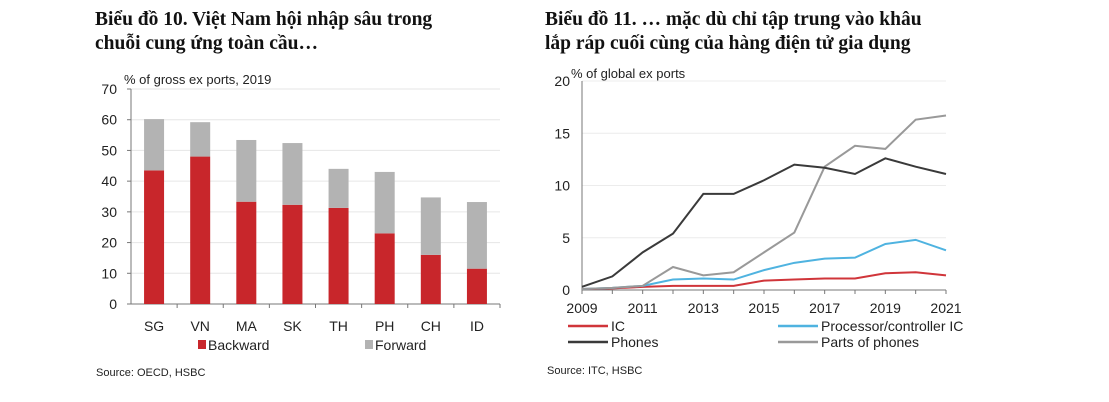  What do you see at coordinates (764, 280) in the screenshot?
I see `line-ic` at bounding box center [764, 280].